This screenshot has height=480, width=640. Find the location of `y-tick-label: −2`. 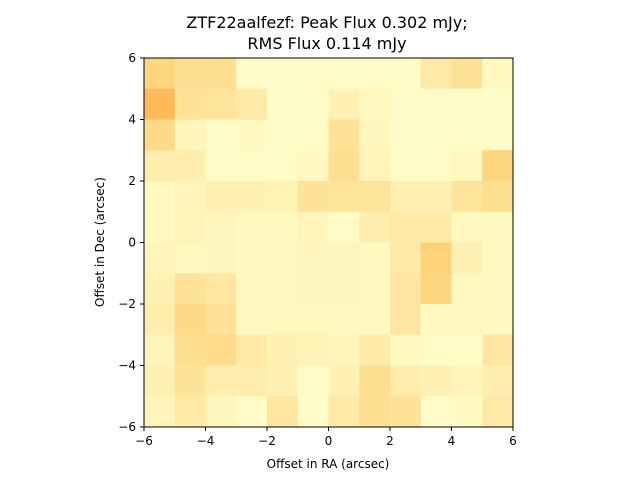

y-tick-label: −2 is located at coordinates (127, 304).